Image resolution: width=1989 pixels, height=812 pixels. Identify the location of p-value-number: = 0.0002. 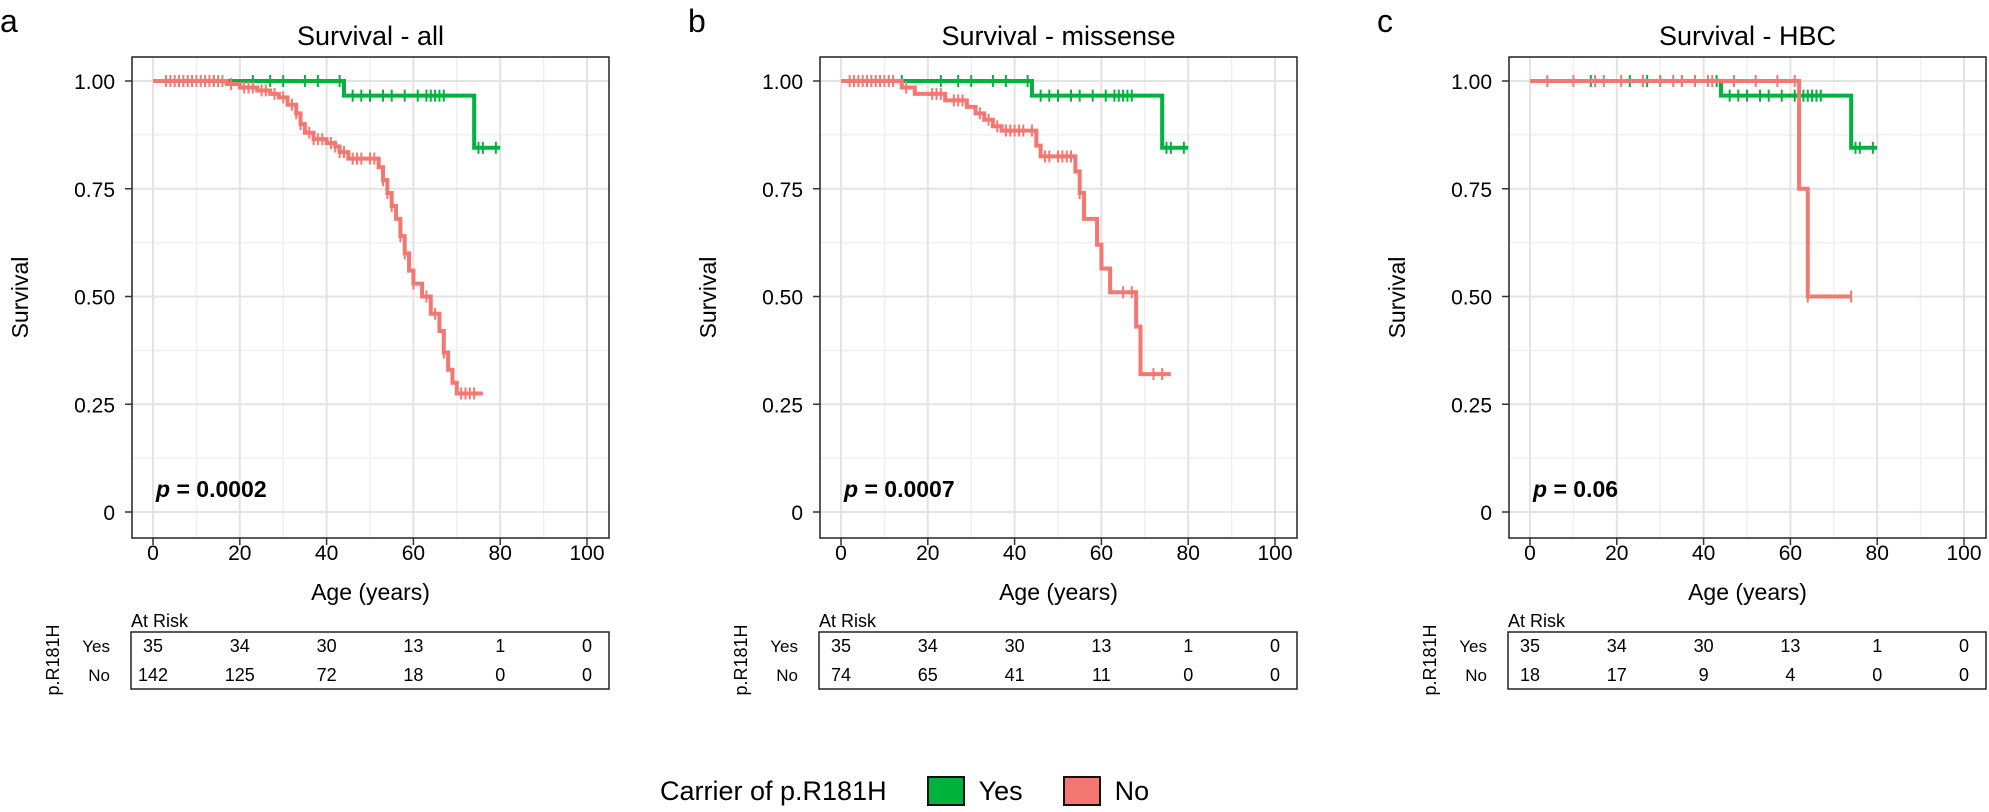
(218, 489).